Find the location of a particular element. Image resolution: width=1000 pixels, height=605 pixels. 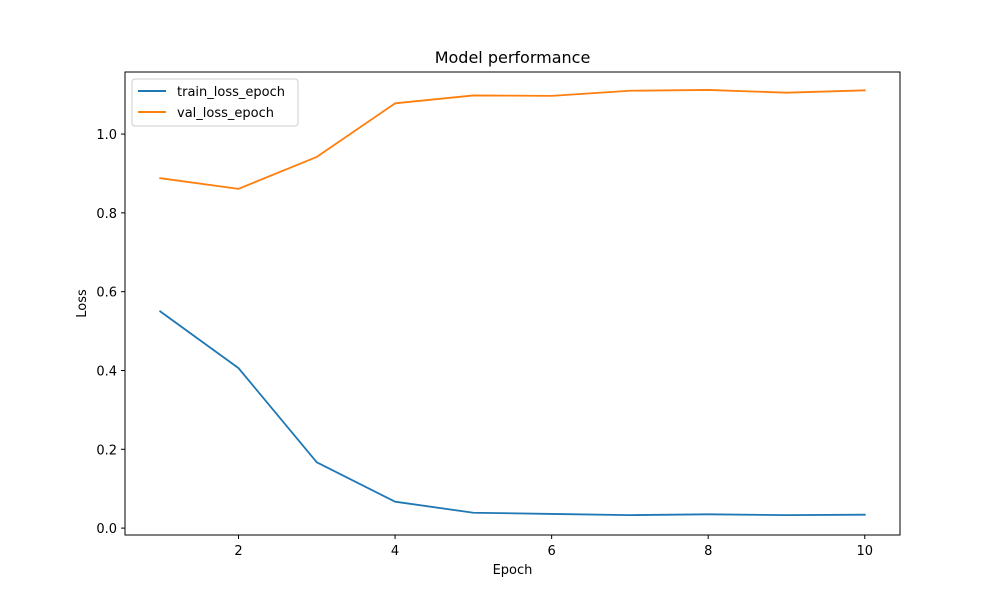

y-tick-label: 0.2 is located at coordinates (106, 450).